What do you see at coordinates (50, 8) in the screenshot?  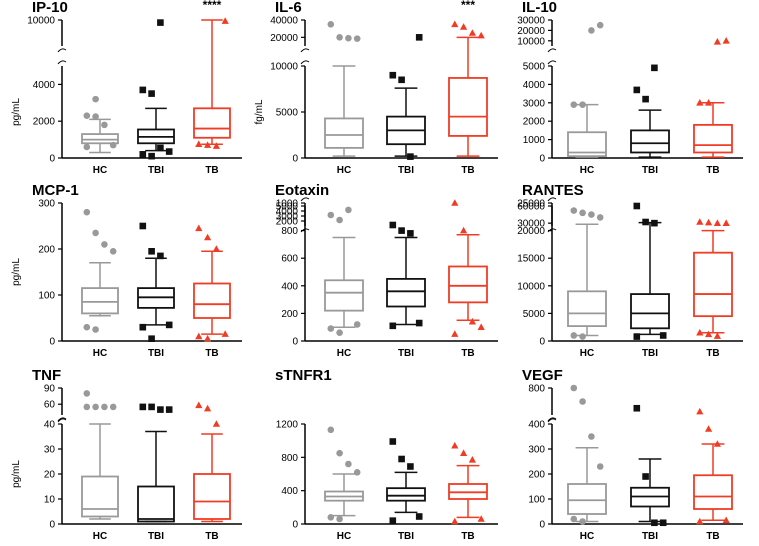 I see `panel-title: IP-10` at bounding box center [50, 8].